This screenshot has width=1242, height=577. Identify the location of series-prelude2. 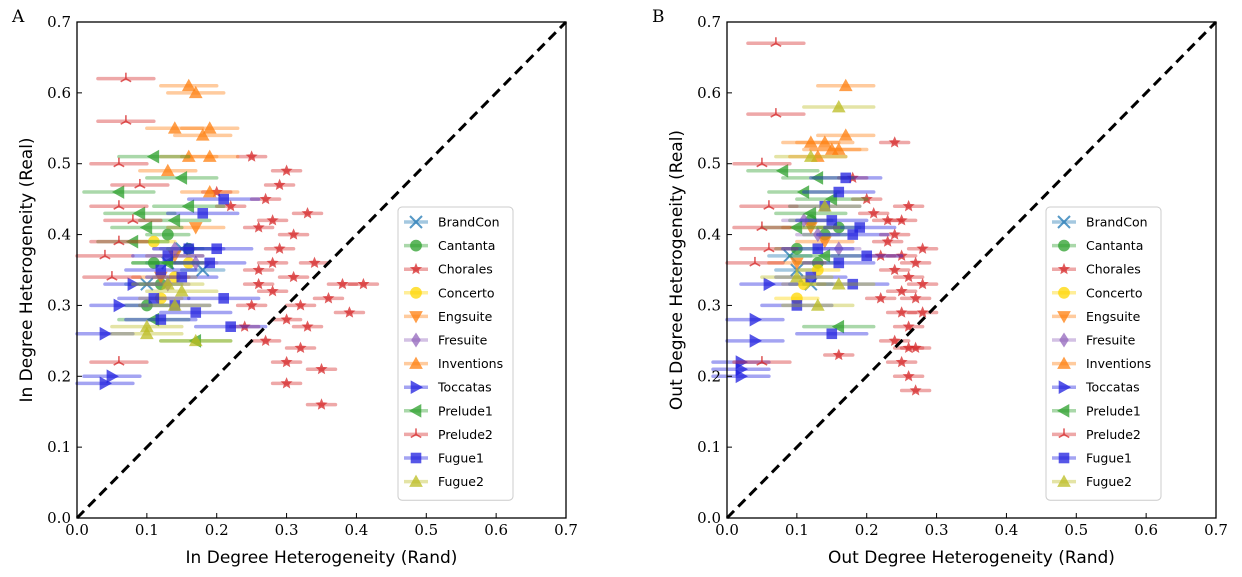
(122, 219).